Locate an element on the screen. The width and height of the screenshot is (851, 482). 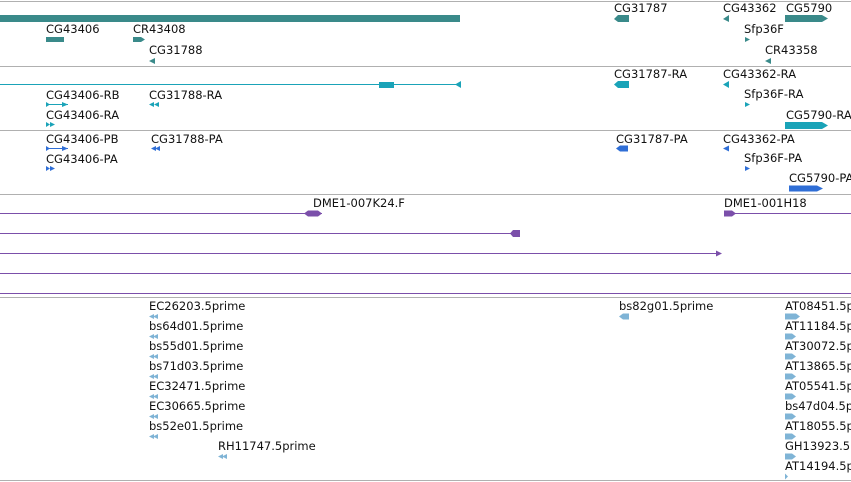
gene-label: CG43362 is located at coordinates (750, 8).